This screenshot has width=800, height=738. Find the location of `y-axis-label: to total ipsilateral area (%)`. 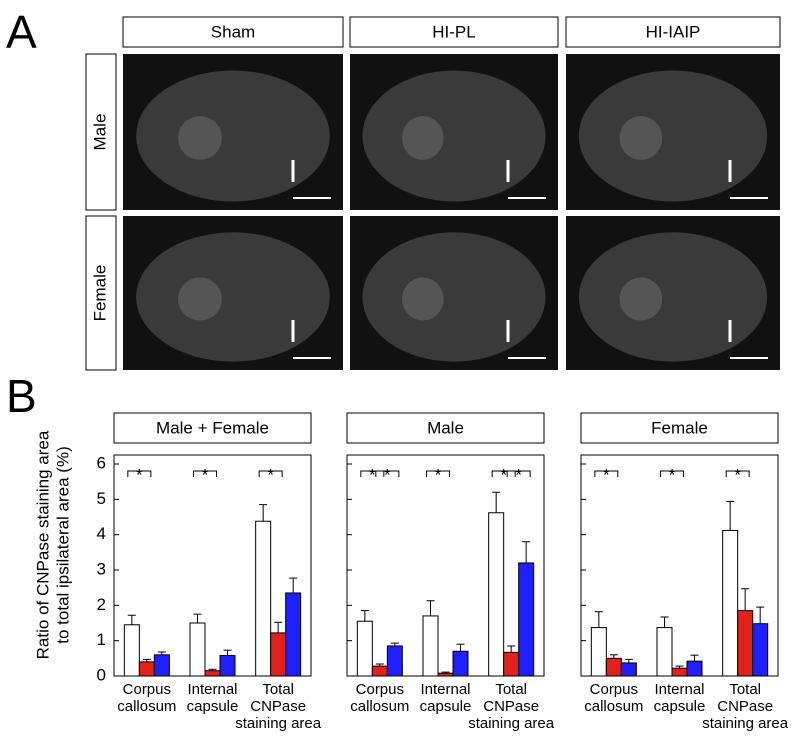

y-axis-label: to total ipsilateral area (%) is located at coordinates (62, 544).